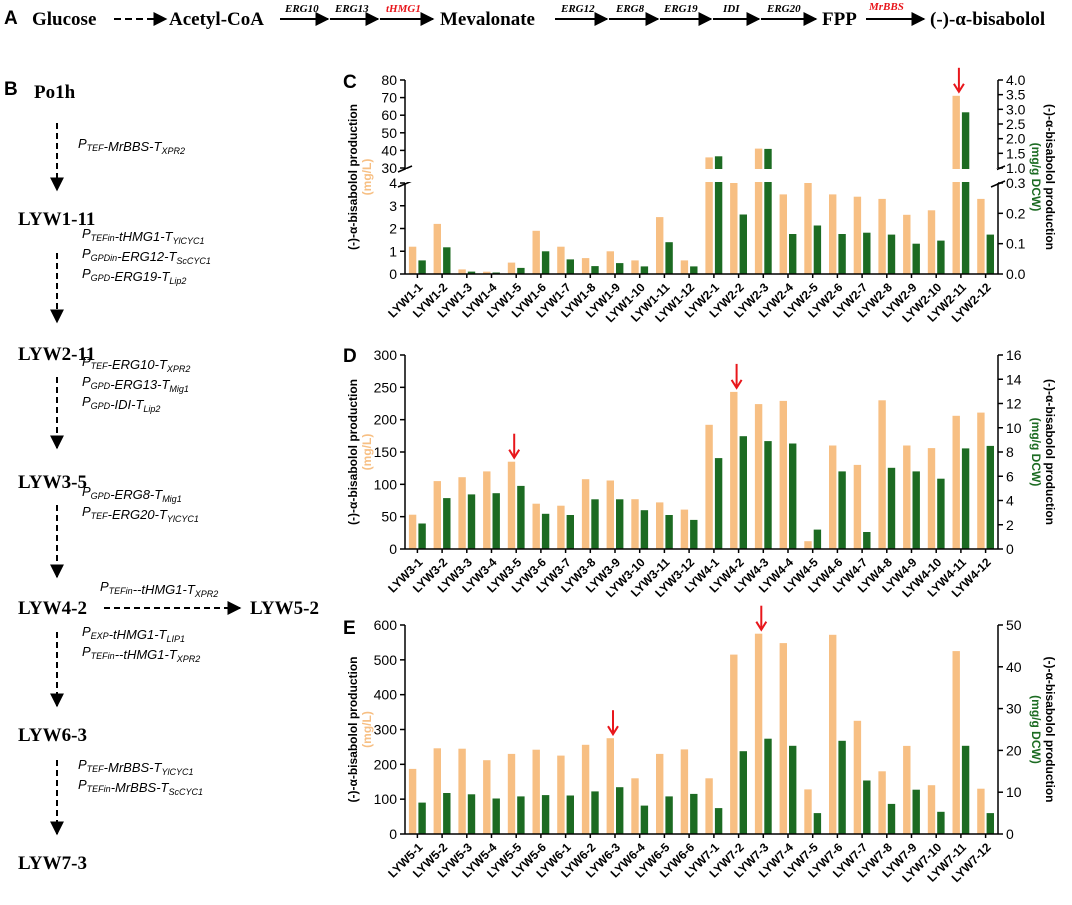 The height and width of the screenshot is (905, 1072). Describe the element at coordinates (52, 735) in the screenshot. I see `strain-lyw6-3: LYW6-3` at that location.